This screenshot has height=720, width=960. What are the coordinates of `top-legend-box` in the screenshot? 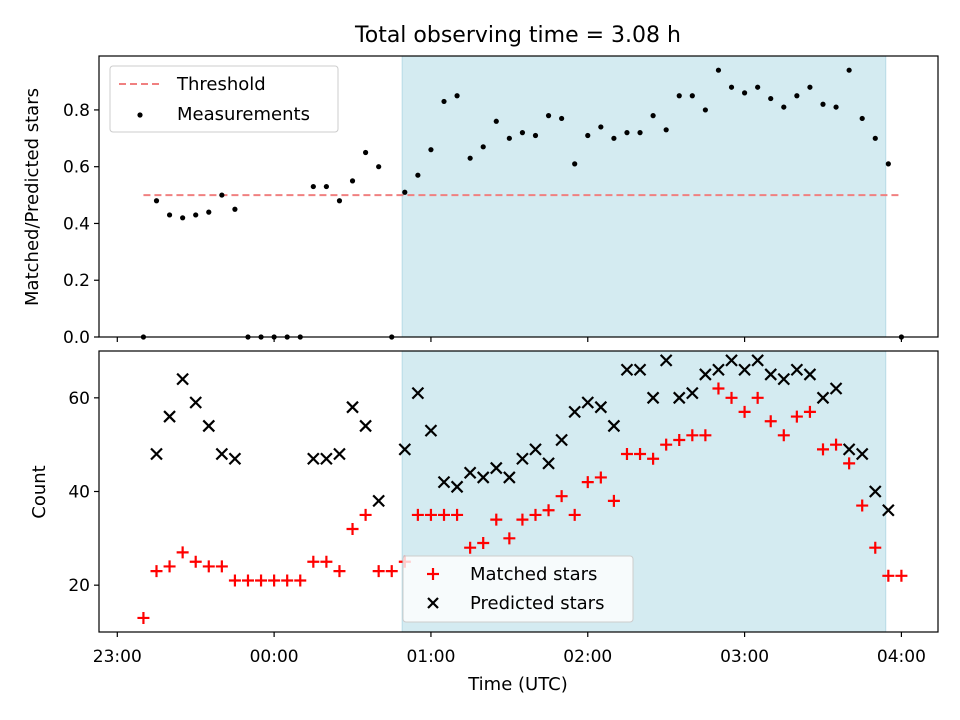 It's located at (224, 99).